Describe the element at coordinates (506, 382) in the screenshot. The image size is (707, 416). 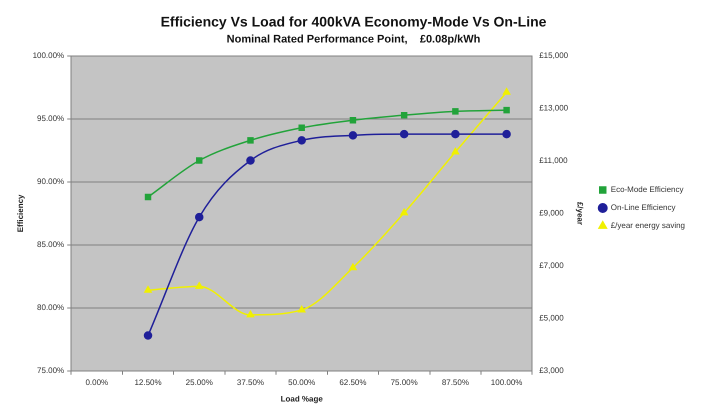
I see `x-tick-label: 100.00%` at that location.